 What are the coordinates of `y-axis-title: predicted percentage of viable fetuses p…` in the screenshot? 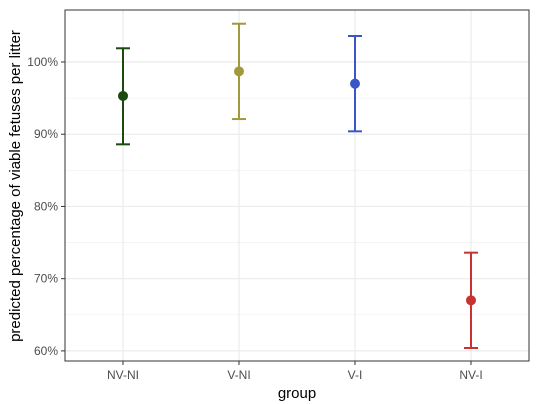 It's located at (15, 186).